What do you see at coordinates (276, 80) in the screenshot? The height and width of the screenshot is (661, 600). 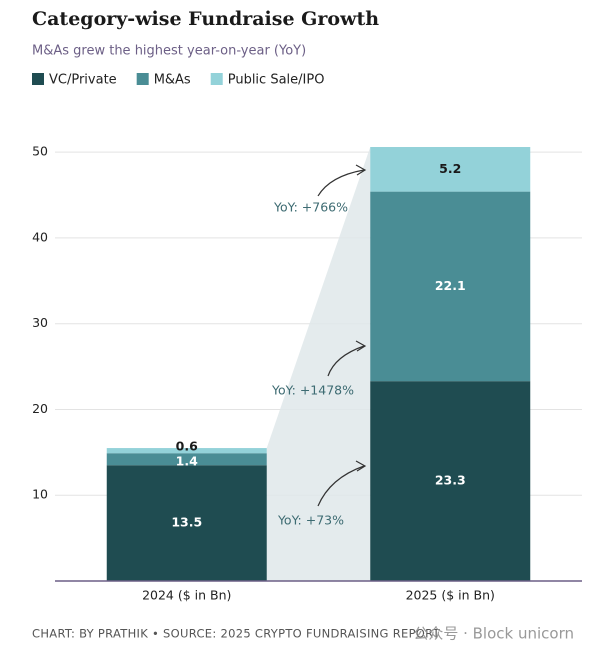 I see `legend-label: Public Sale/IPO` at bounding box center [276, 80].